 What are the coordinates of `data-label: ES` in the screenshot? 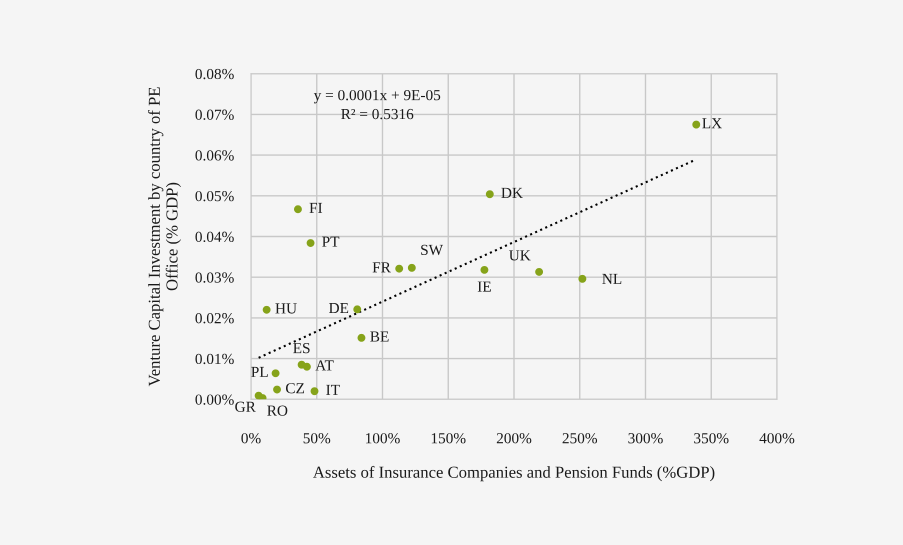 It's located at (301, 348).